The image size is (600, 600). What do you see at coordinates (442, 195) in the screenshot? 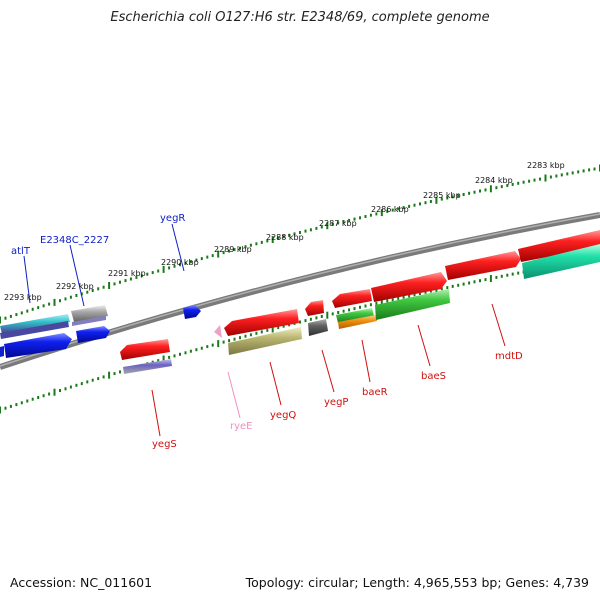
I see `scale-label: 2285 kbp` at bounding box center [442, 195].